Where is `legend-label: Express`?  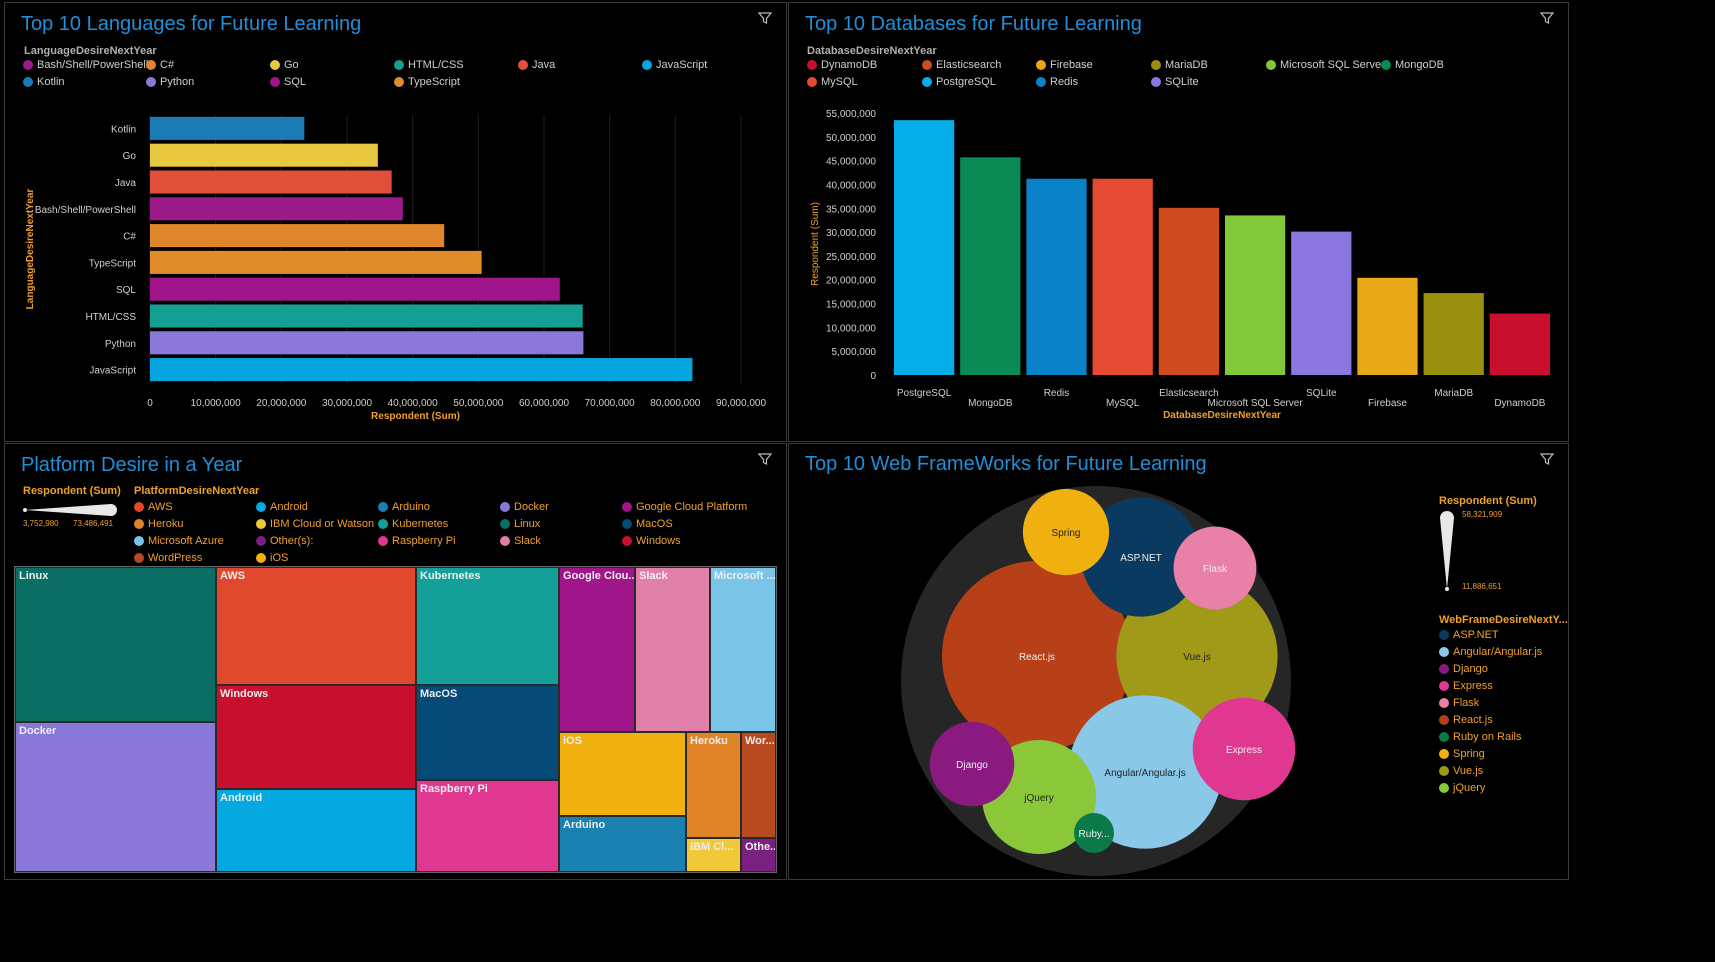
legend-label: Express is located at coordinates (1473, 686).